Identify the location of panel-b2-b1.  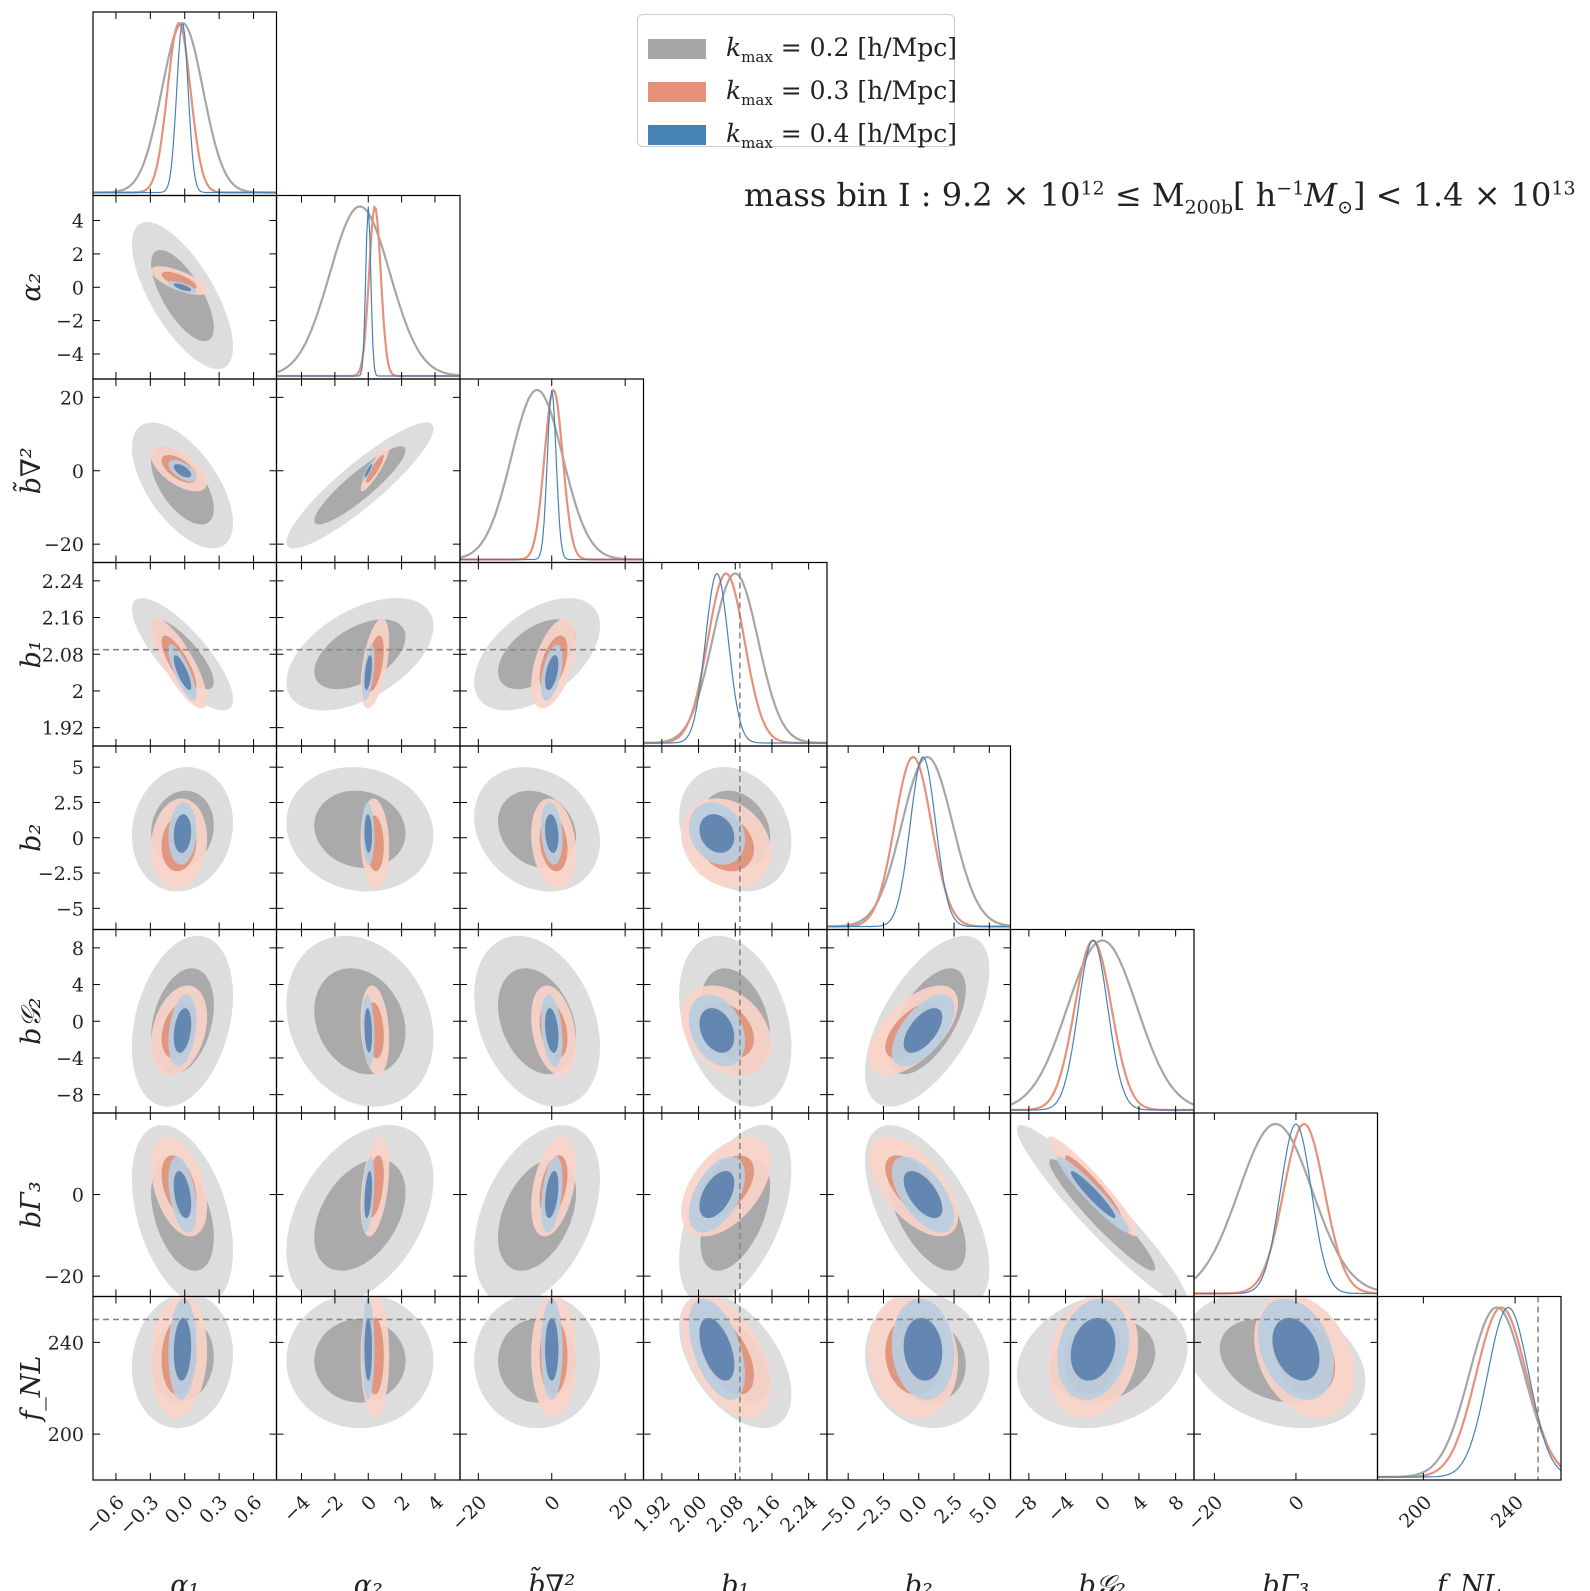
(735, 838).